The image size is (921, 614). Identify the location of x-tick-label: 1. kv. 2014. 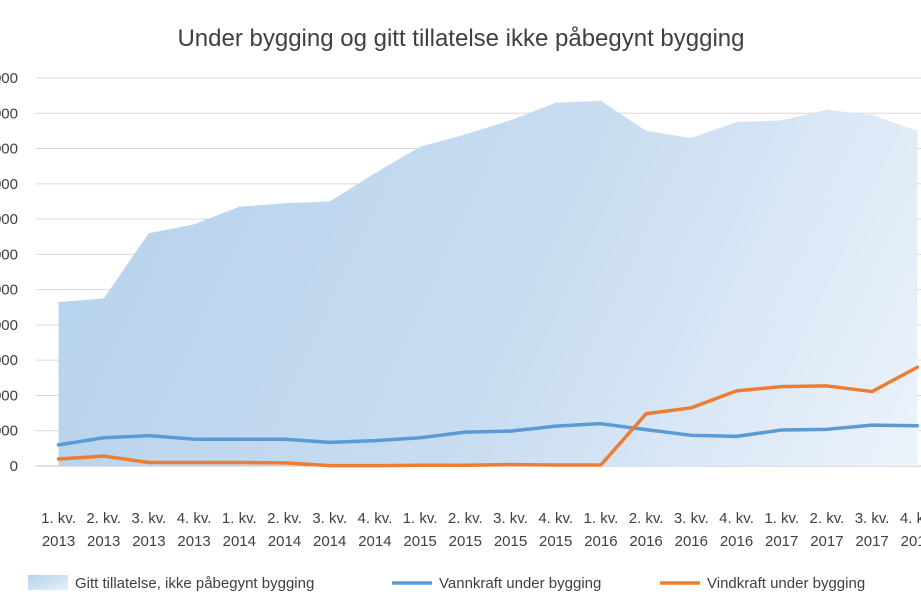
(239, 530).